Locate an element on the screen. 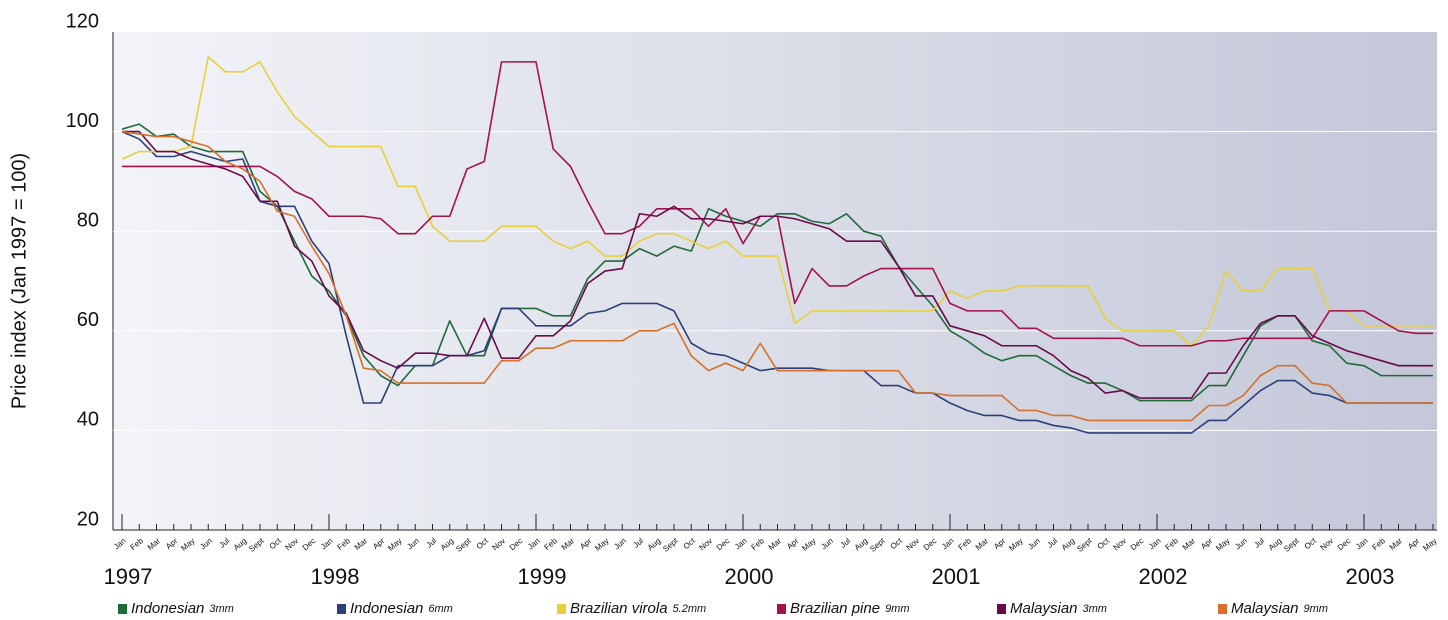 Image resolution: width=1448 pixels, height=620 pixels. legend-label: Malaysian 3mm is located at coordinates (1058, 608).